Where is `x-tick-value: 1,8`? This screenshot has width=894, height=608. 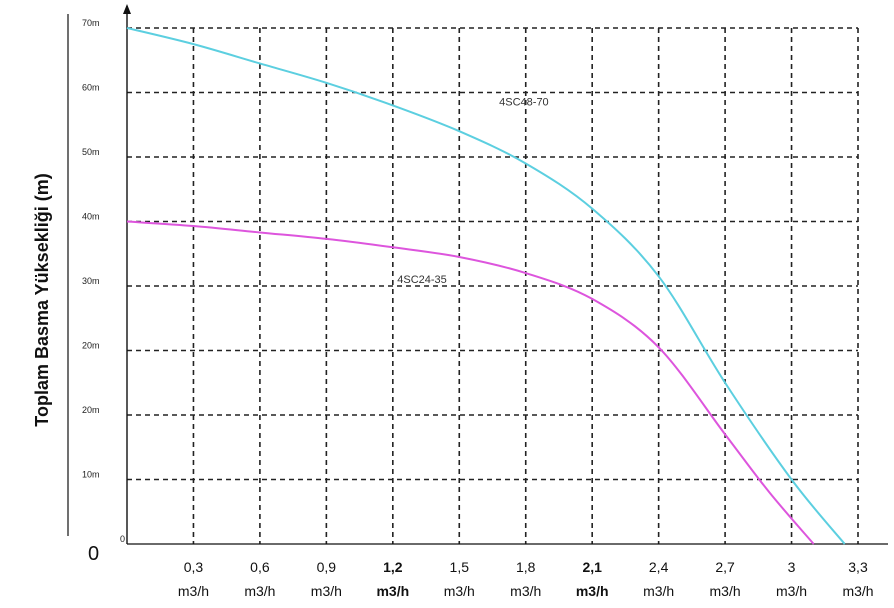
x-tick-value: 1,8 is located at coordinates (526, 567).